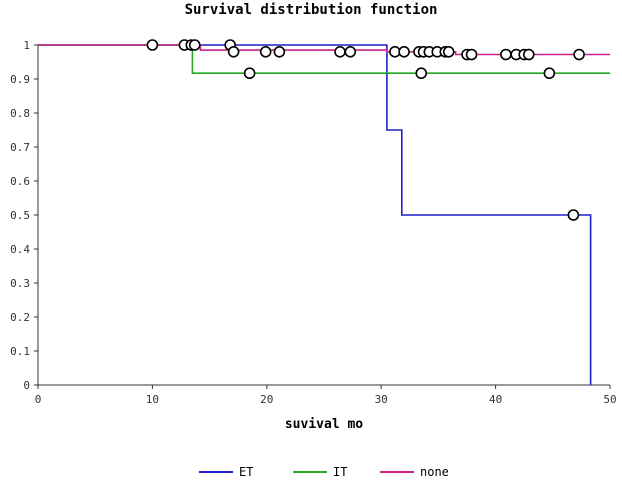 The height and width of the screenshot is (481, 622). What do you see at coordinates (414, 472) in the screenshot?
I see `legend-item-none: none` at bounding box center [414, 472].